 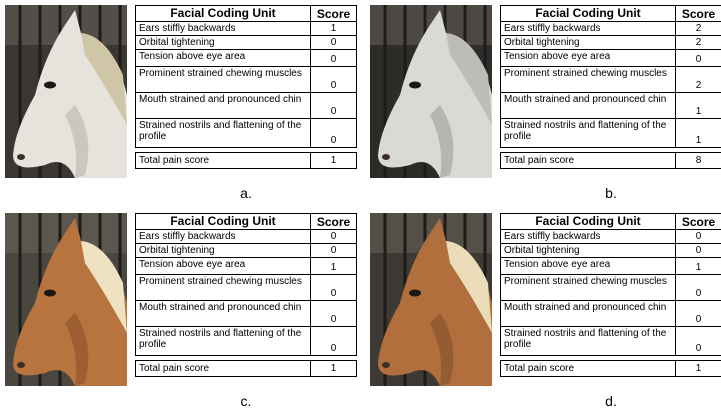 What do you see at coordinates (611, 42) in the screenshot?
I see `table-row: Orbital tightening 2` at bounding box center [611, 42].